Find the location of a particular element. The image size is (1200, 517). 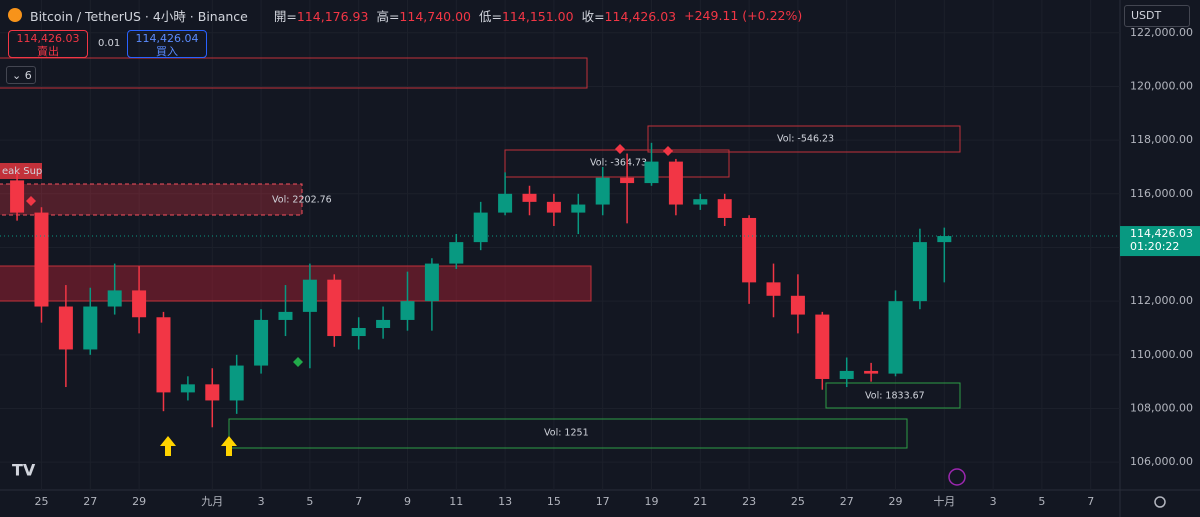

ohlc: 低=114,151.00 is located at coordinates (526, 15).